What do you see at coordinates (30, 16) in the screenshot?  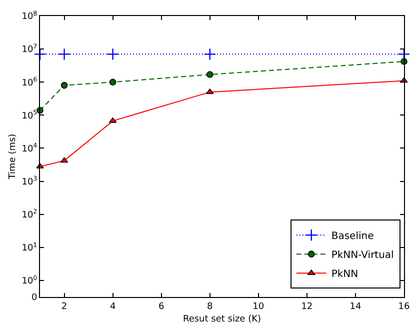 I see `y-tick-label: 10$^{8}$` at bounding box center [30, 16].